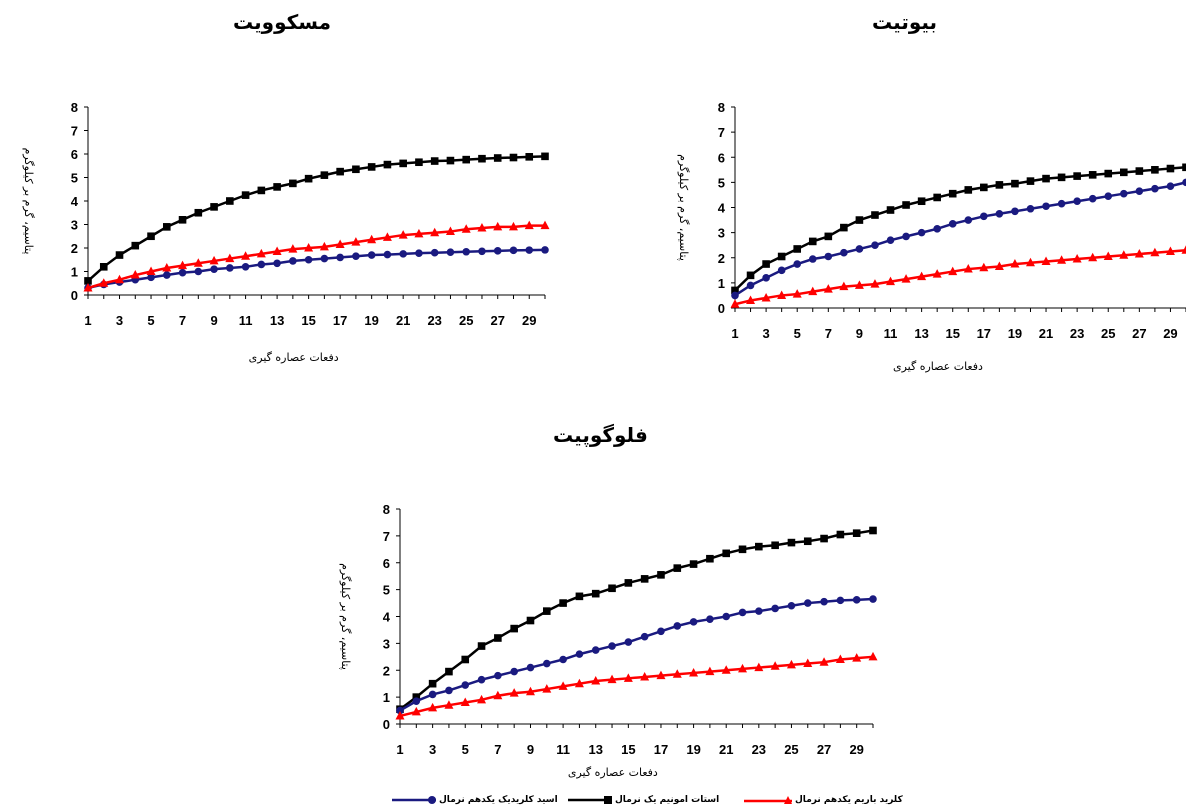  What do you see at coordinates (497, 320) in the screenshot?
I see `x-tick-label: 27` at bounding box center [497, 320].